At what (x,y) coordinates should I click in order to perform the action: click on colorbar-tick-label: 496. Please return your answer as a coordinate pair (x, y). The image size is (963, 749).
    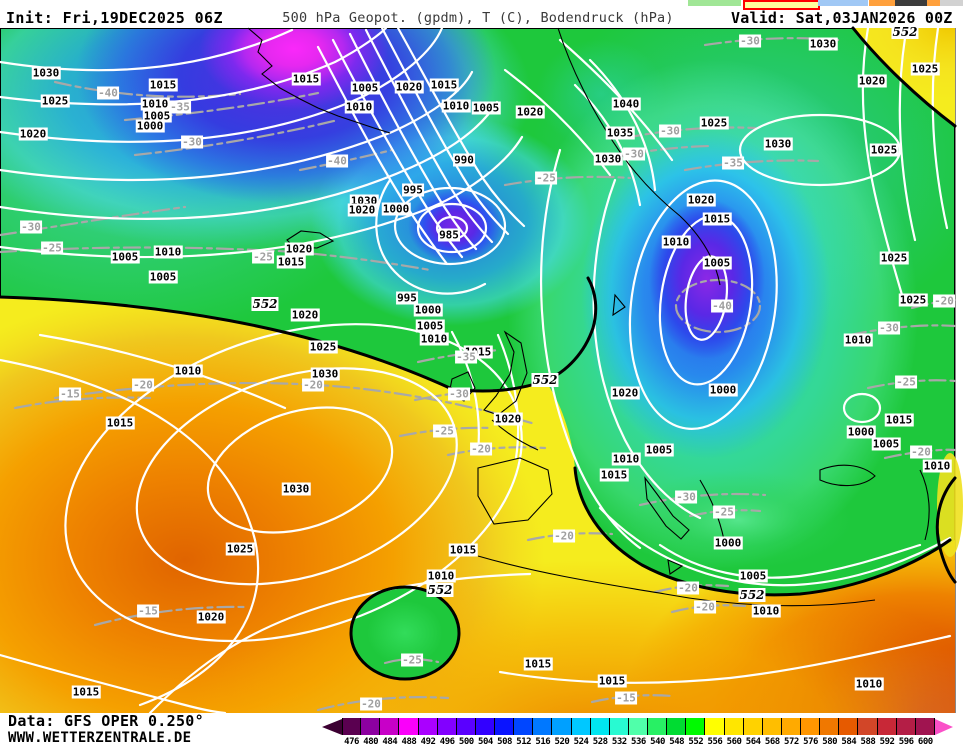
    Looking at the image, I should click on (447, 742).